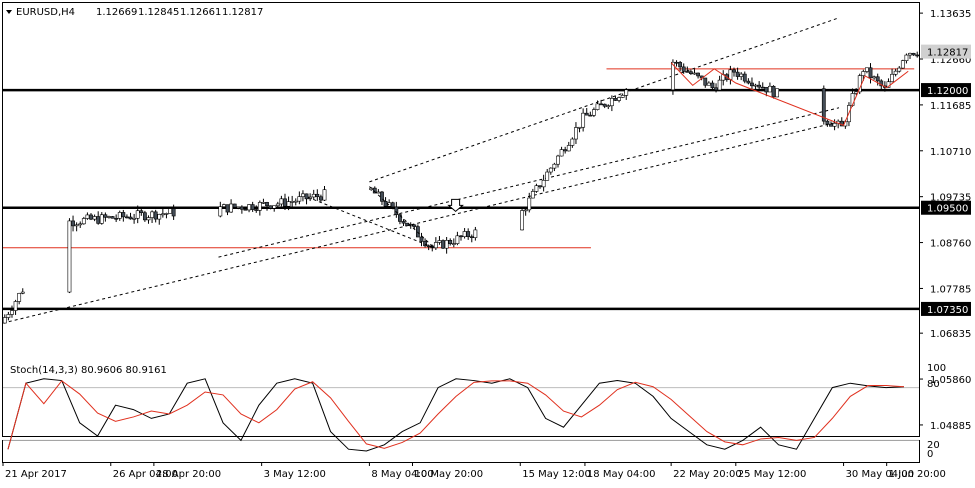 The height and width of the screenshot is (488, 975). I want to click on stochastic-lines, so click(456, 415).